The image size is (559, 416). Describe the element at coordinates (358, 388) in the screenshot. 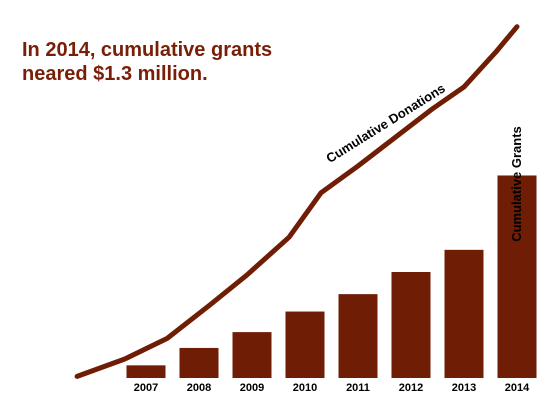

I see `x-tick-label-2011: 2011` at that location.